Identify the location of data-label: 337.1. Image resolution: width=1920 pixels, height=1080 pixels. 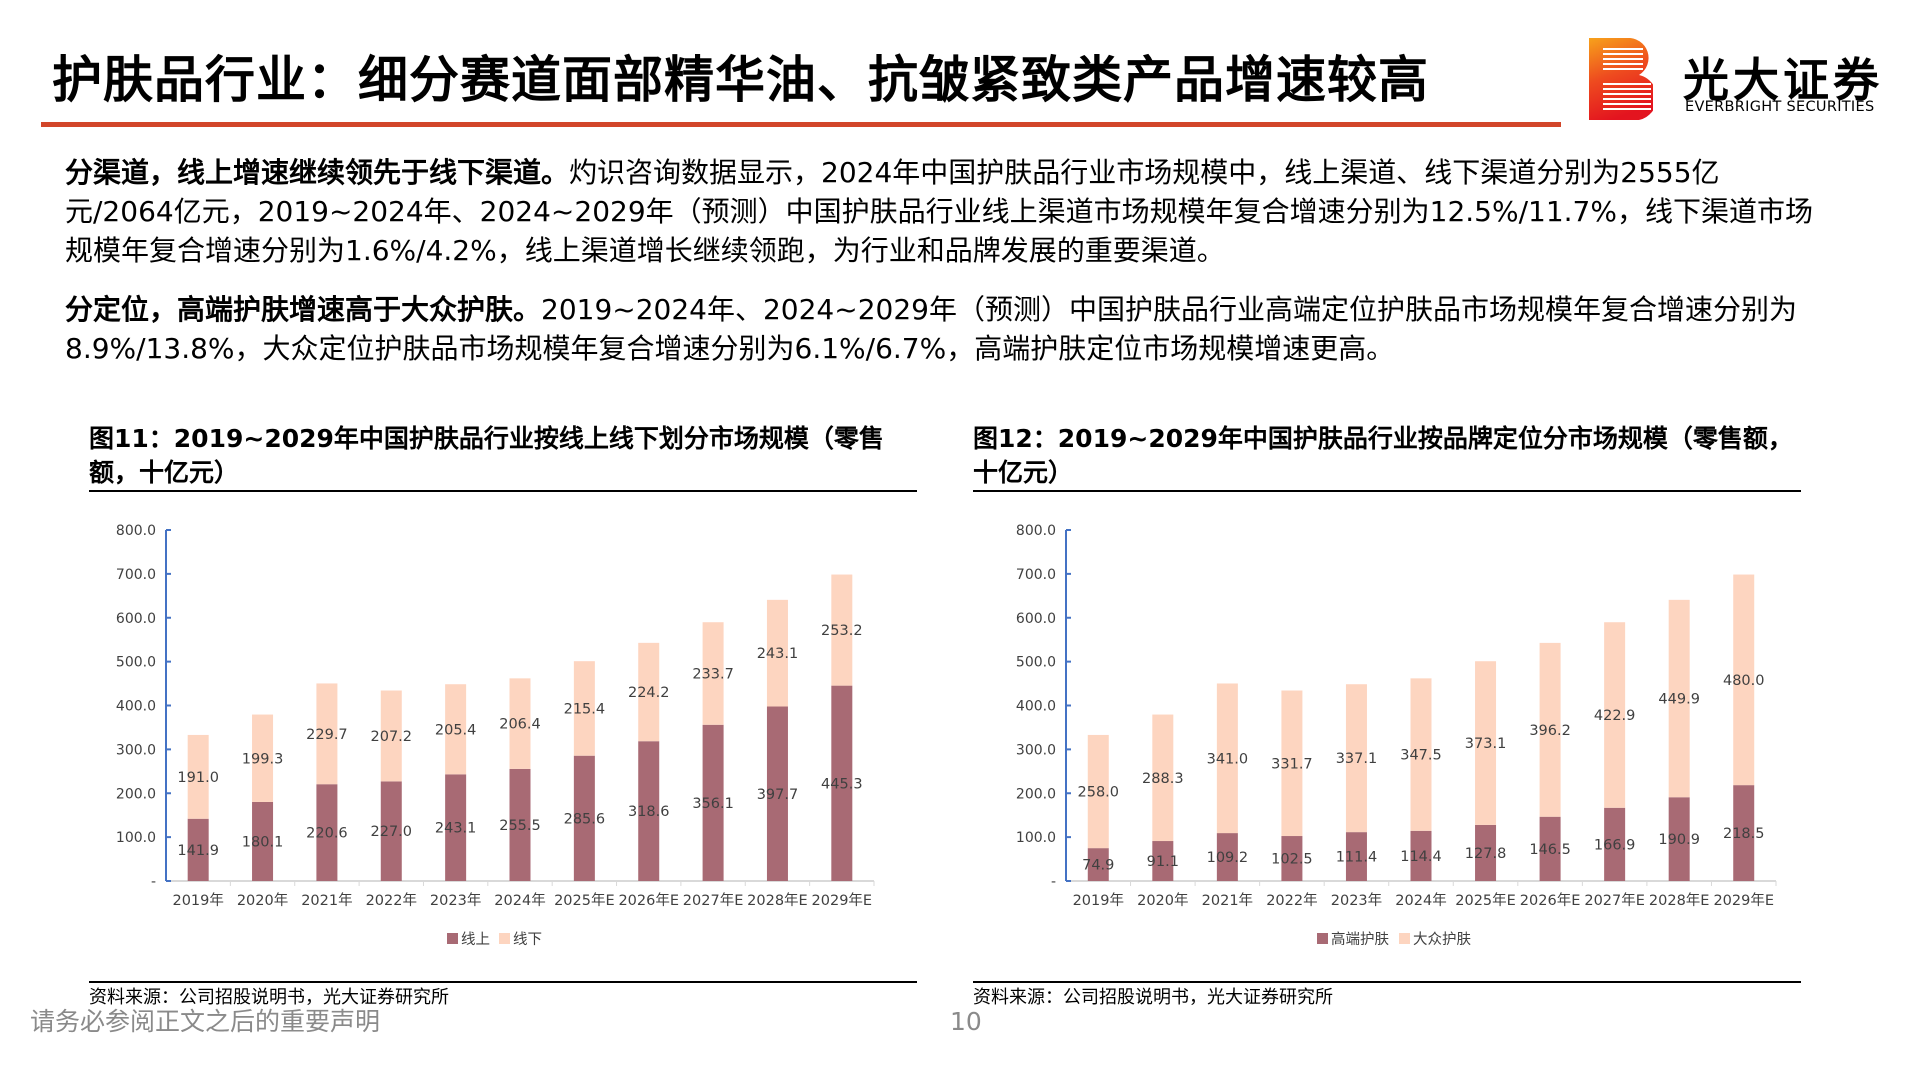
(1357, 759).